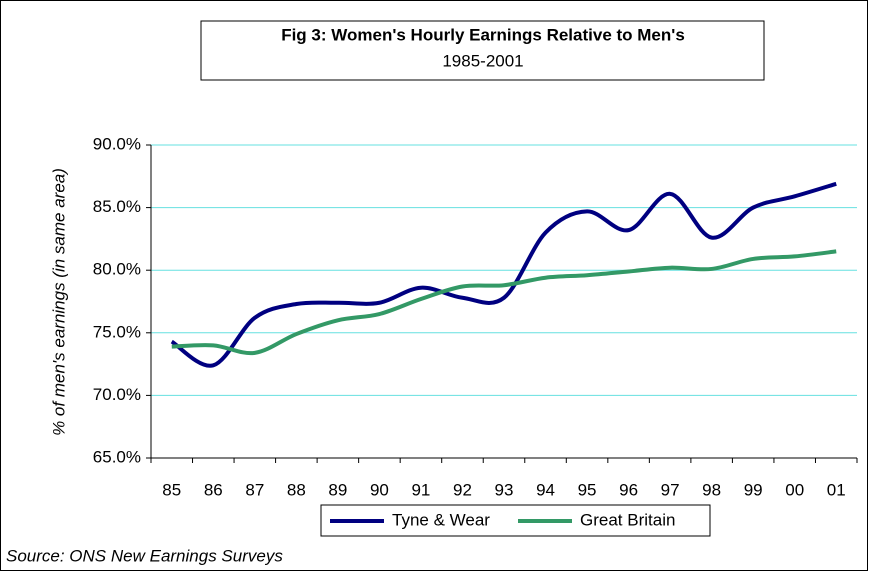 Image resolution: width=869 pixels, height=571 pixels. What do you see at coordinates (482, 60) in the screenshot?
I see `chart-subtitle: 1985-2001` at bounding box center [482, 60].